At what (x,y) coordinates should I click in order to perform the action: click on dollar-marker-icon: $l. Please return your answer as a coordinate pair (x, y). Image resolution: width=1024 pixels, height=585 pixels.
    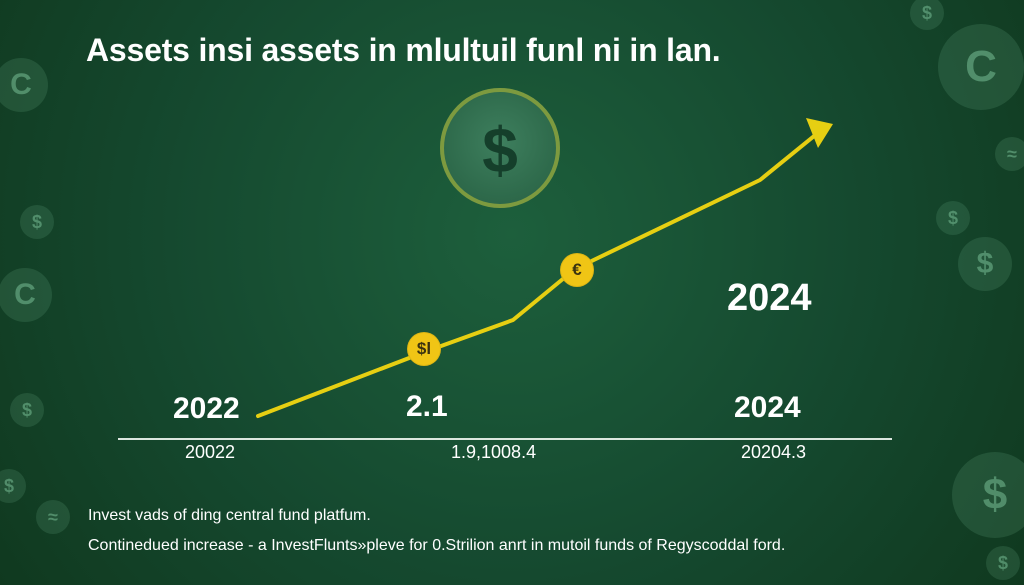
    Looking at the image, I should click on (424, 349).